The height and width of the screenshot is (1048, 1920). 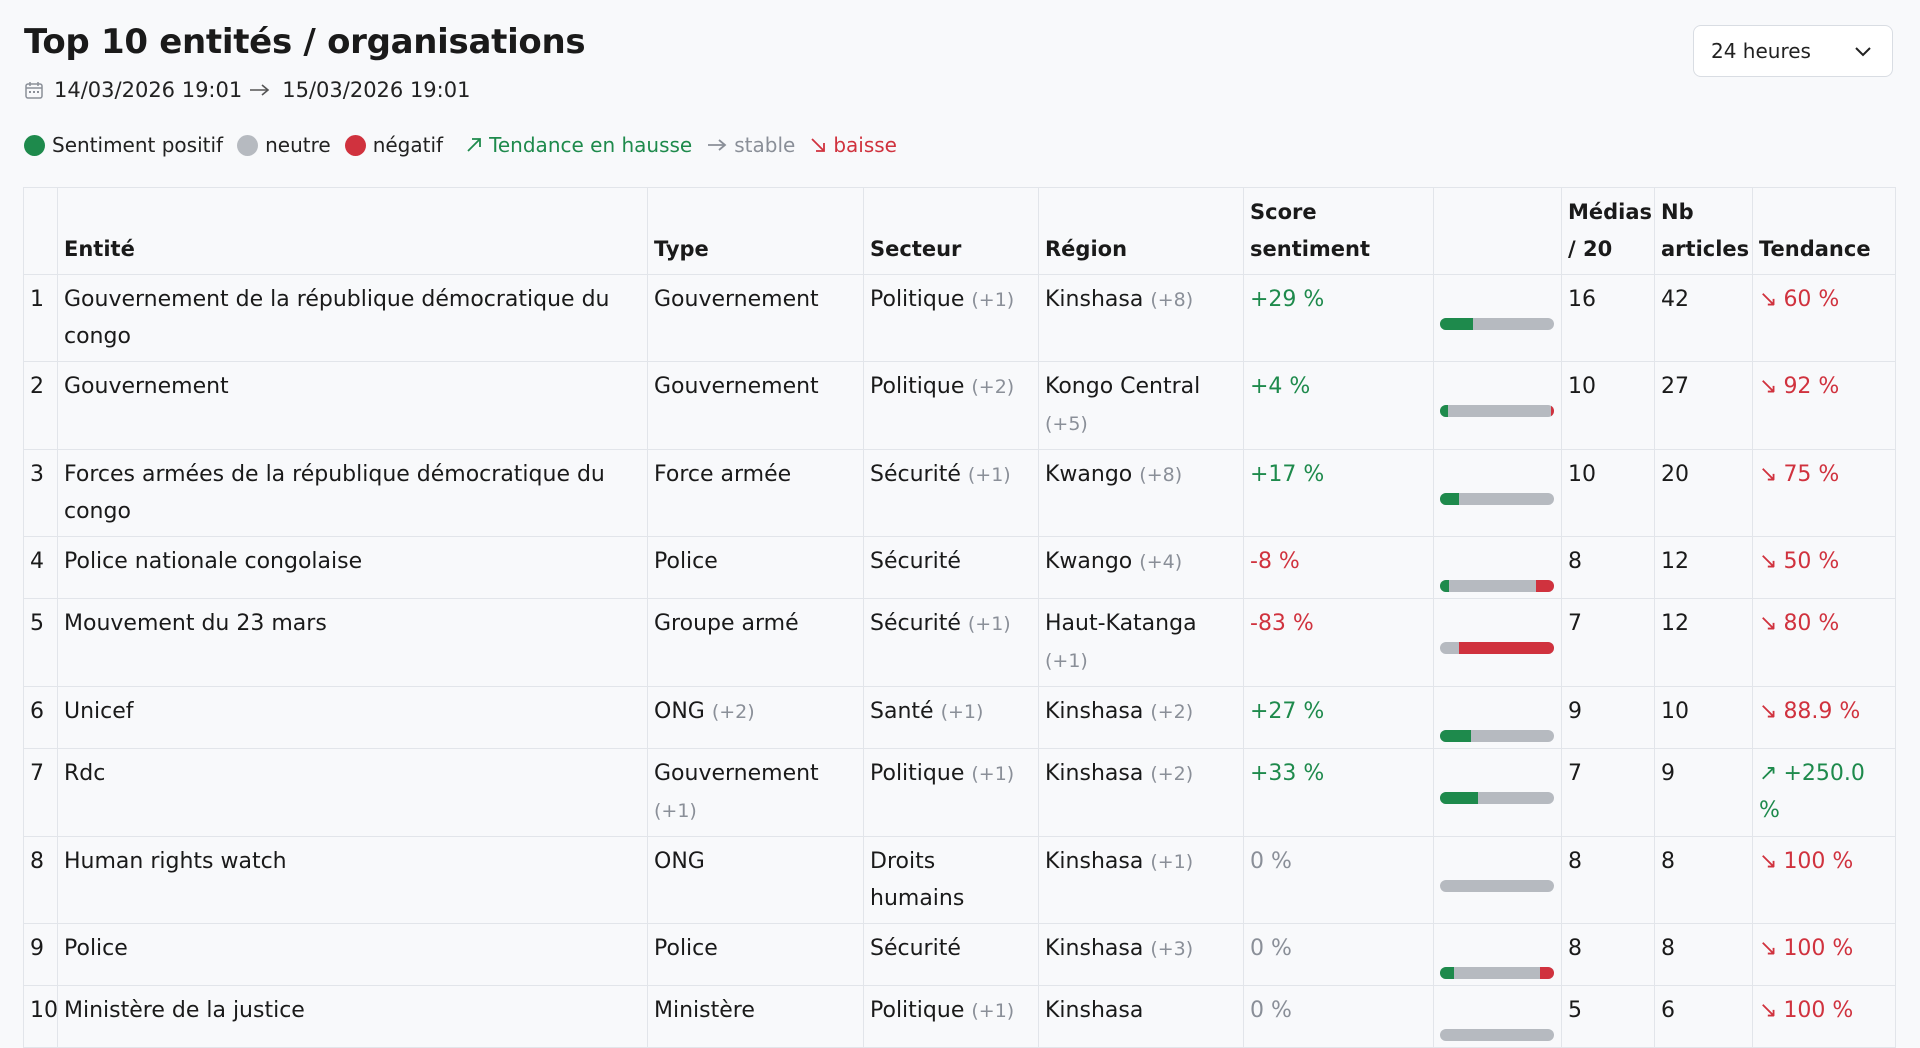 What do you see at coordinates (1608, 231) in the screenshot?
I see `col-media: Médias / 20` at bounding box center [1608, 231].